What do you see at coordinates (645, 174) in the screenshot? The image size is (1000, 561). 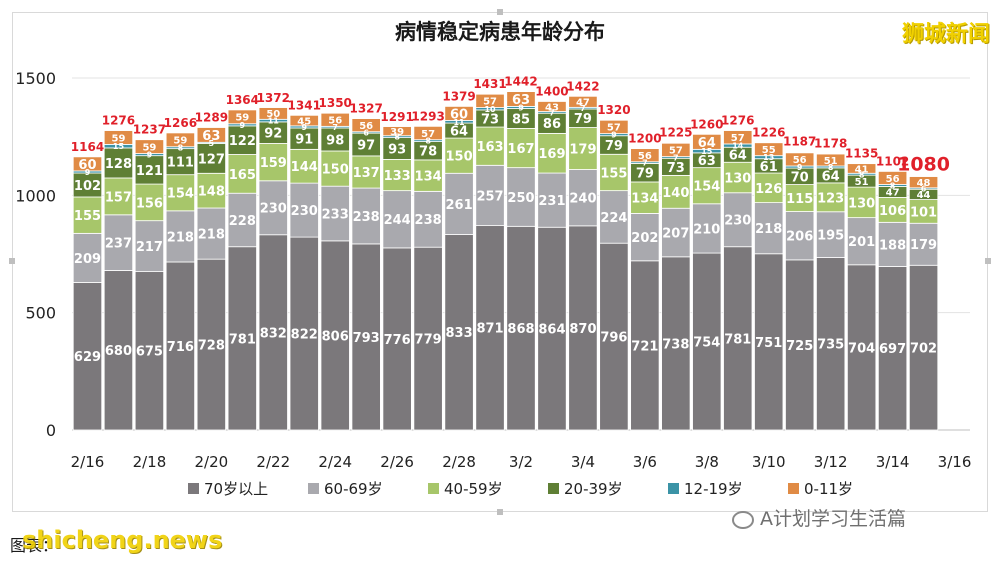 I see `segment-label: 79` at bounding box center [645, 174].